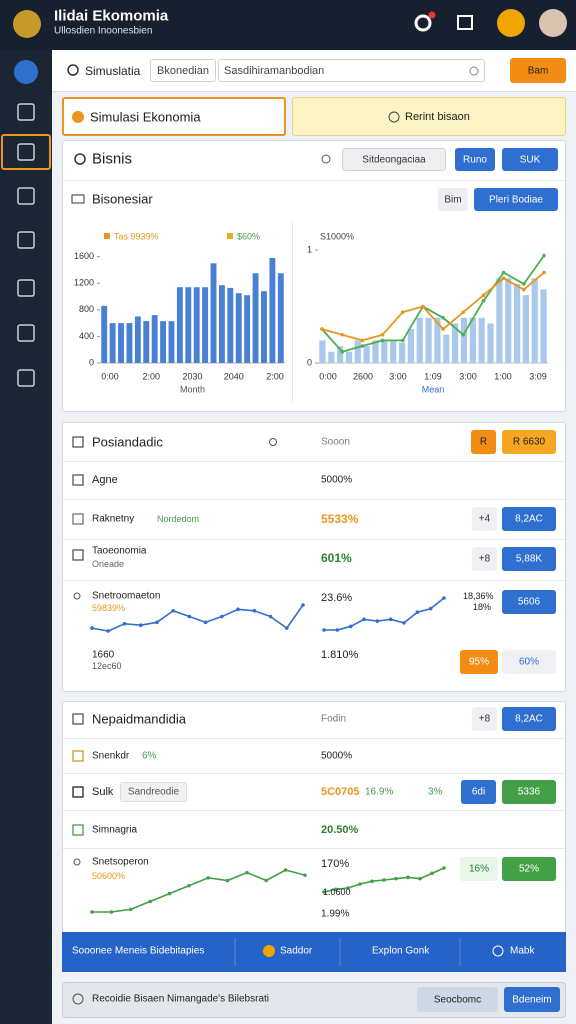  Describe the element at coordinates (296, 951) in the screenshot. I see `action-label: Saddor` at that location.